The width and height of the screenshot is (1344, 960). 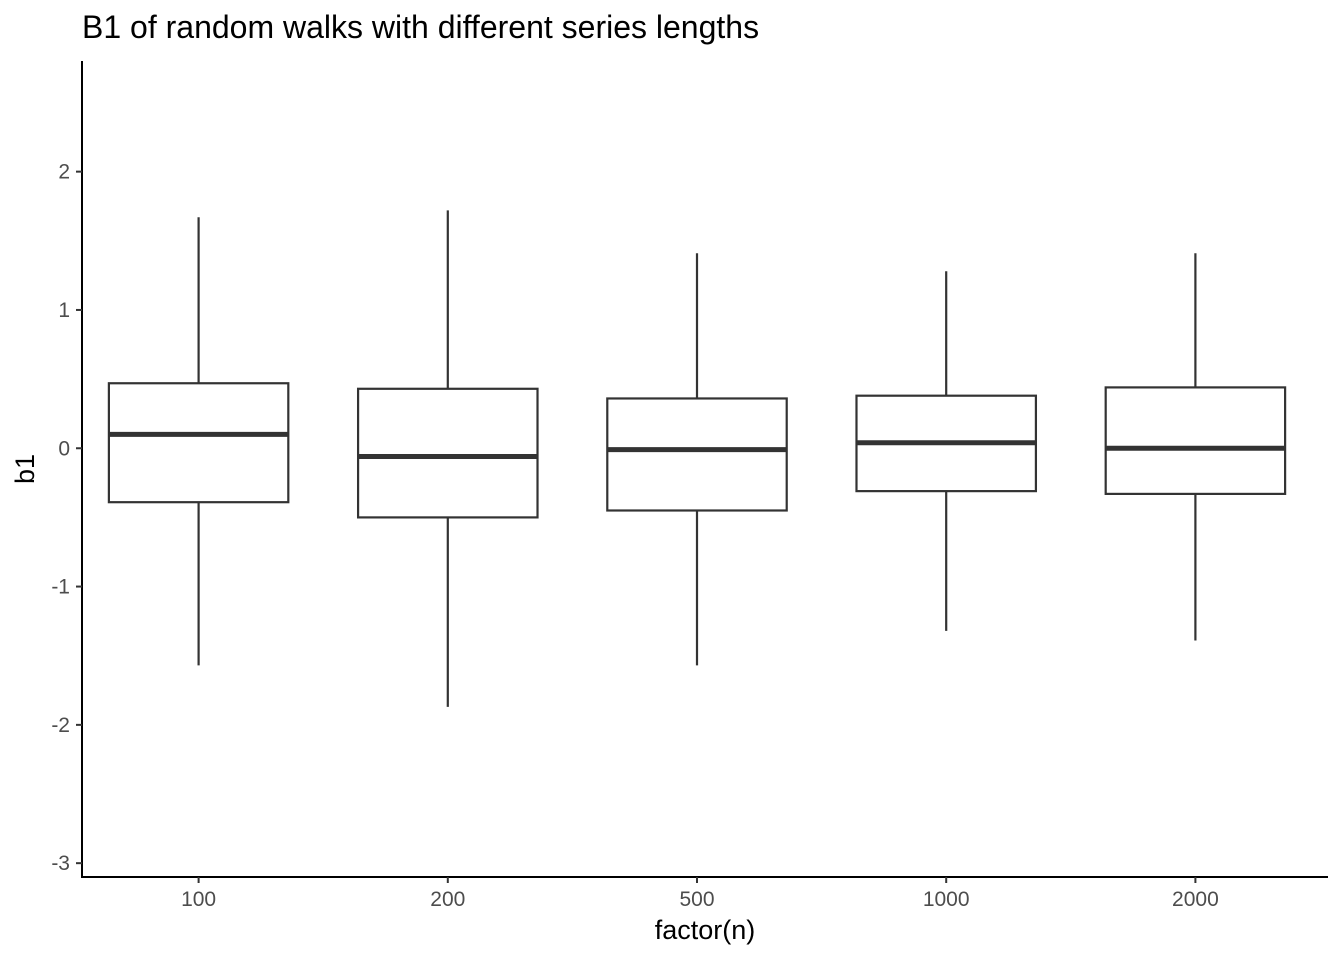 What do you see at coordinates (696, 899) in the screenshot?
I see `x-tick-label: 500` at bounding box center [696, 899].